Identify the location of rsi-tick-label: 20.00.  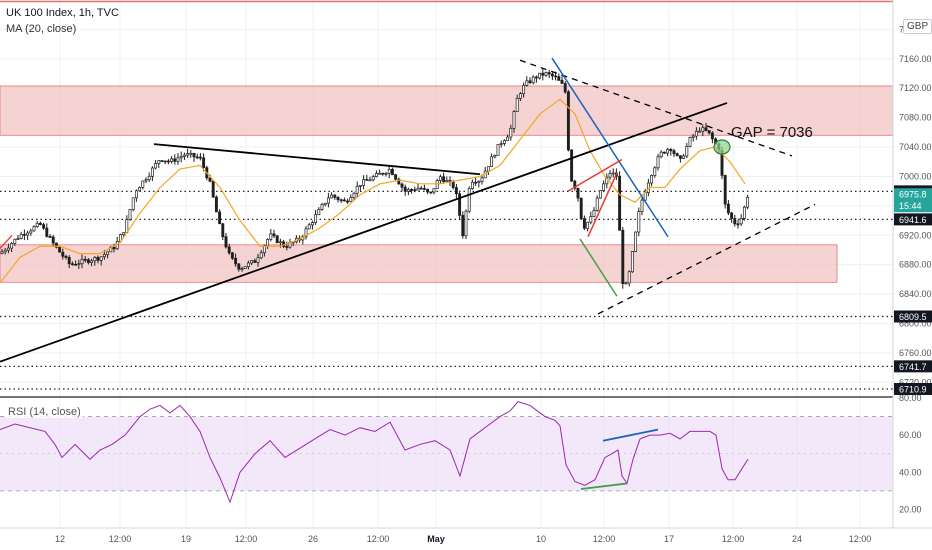
(910, 509).